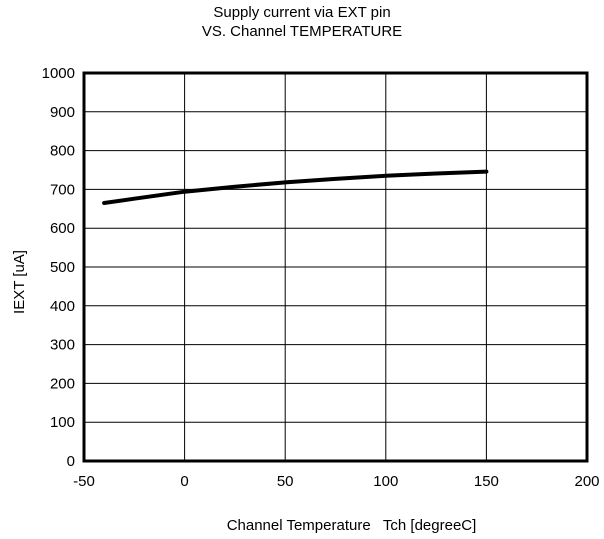 The width and height of the screenshot is (604, 539). Describe the element at coordinates (302, 12) in the screenshot. I see `chart-title-line1: Supply current via EXT pin` at that location.